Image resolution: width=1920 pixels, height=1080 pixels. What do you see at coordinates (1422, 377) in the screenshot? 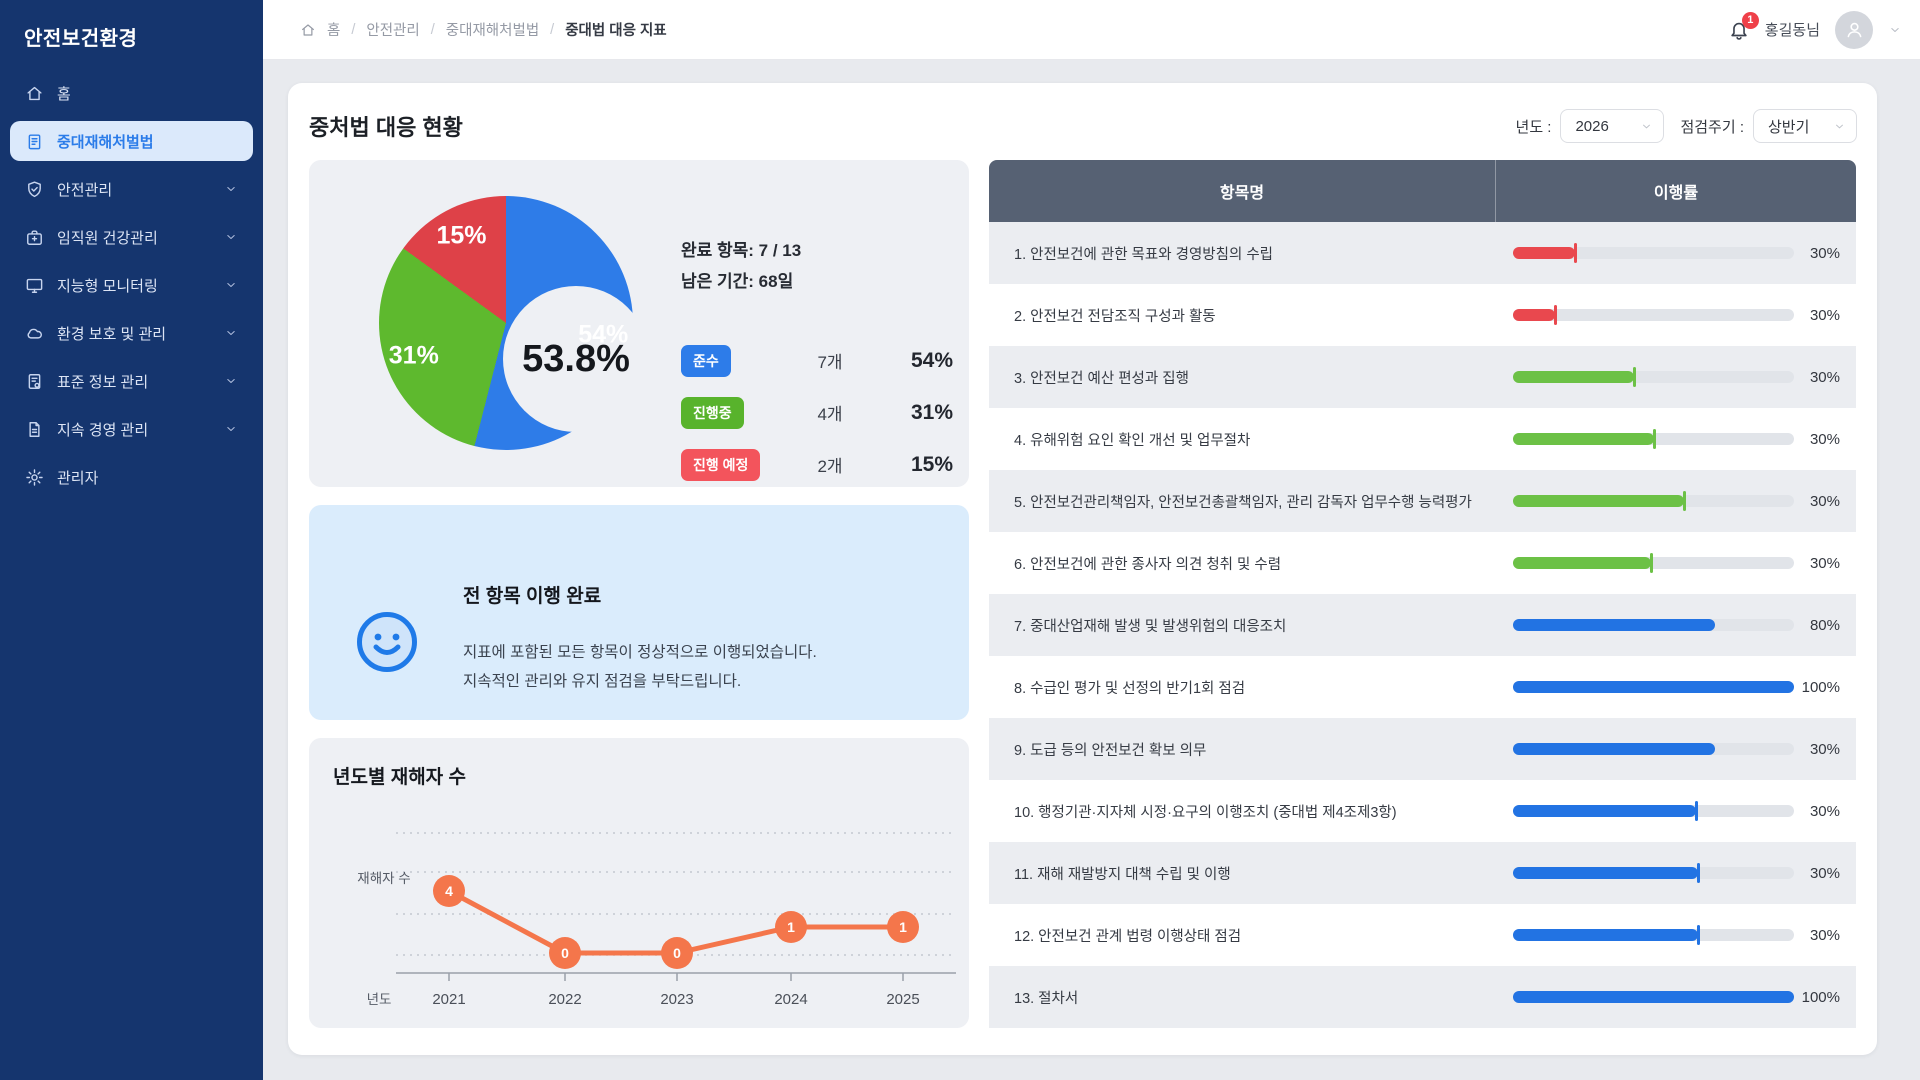
I see `table-row: 3. 안전보건 예산 편성과 집행 30%` at bounding box center [1422, 377].